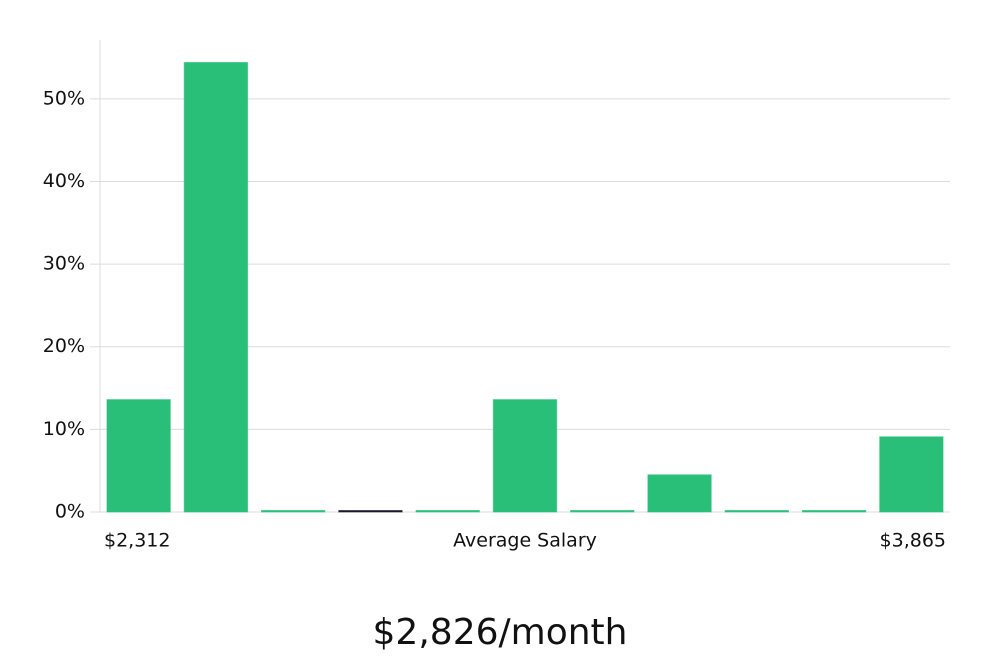 The height and width of the screenshot is (660, 1000). Describe the element at coordinates (64, 181) in the screenshot. I see `y-tick-label: 40%` at that location.